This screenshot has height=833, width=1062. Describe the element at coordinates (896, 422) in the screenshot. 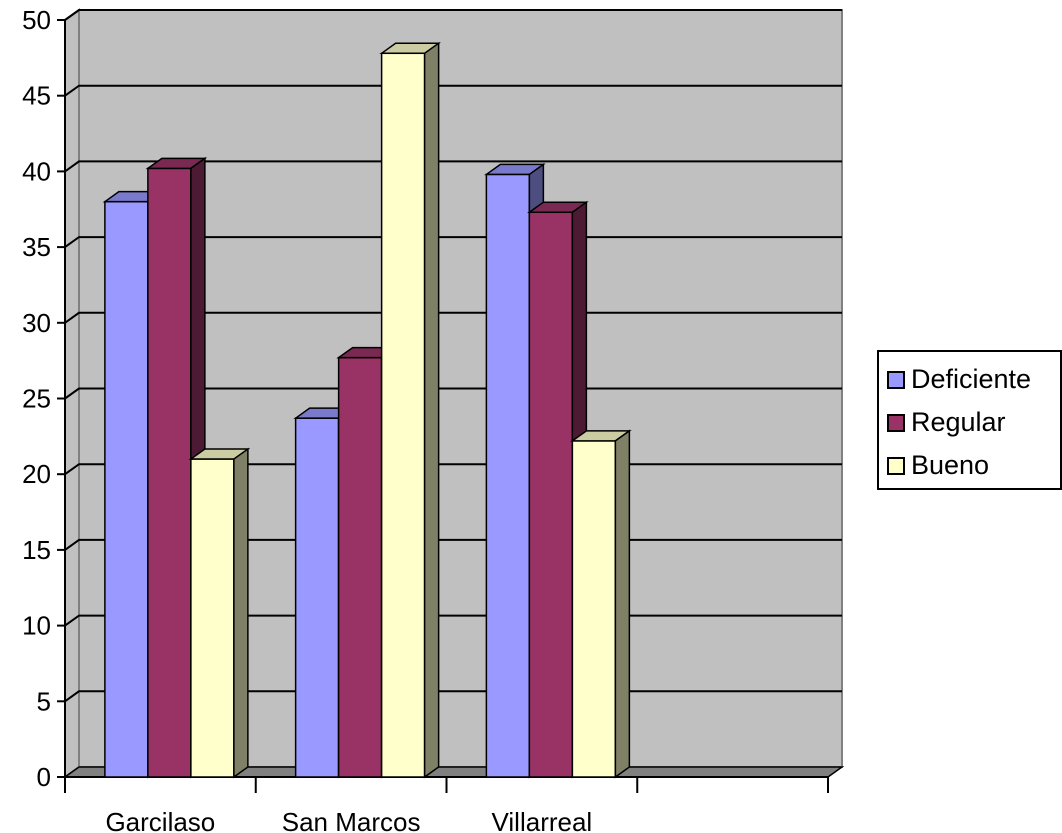

I see `legend-swatch-regular` at that location.